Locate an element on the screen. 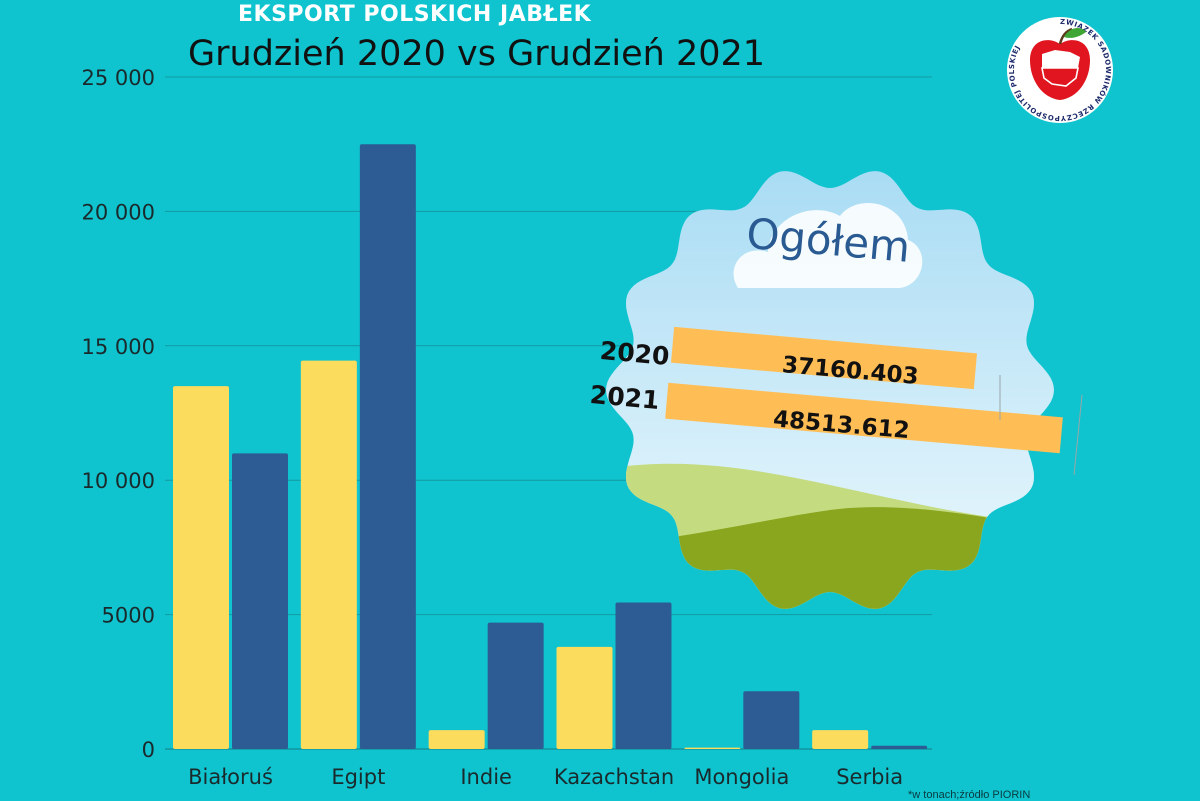  summary-band-2021 is located at coordinates (864, 418).